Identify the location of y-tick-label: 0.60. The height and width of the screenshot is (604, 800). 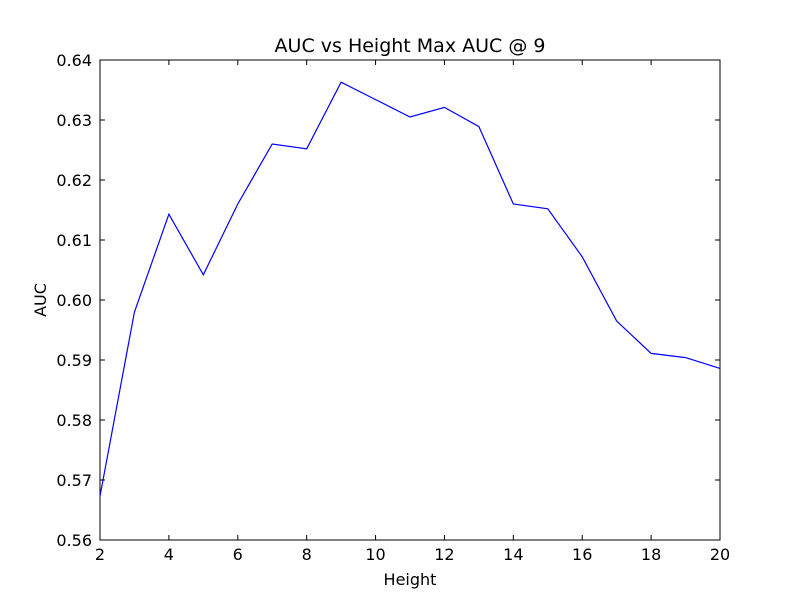
(74, 300).